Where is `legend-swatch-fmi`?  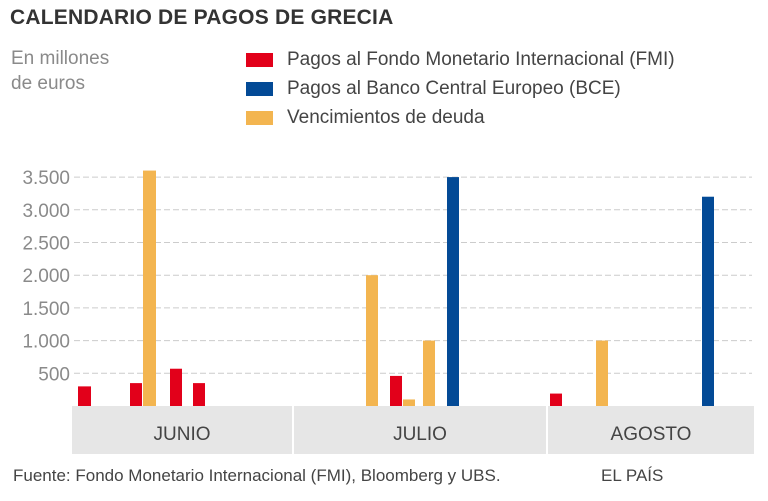 legend-swatch-fmi is located at coordinates (259, 59).